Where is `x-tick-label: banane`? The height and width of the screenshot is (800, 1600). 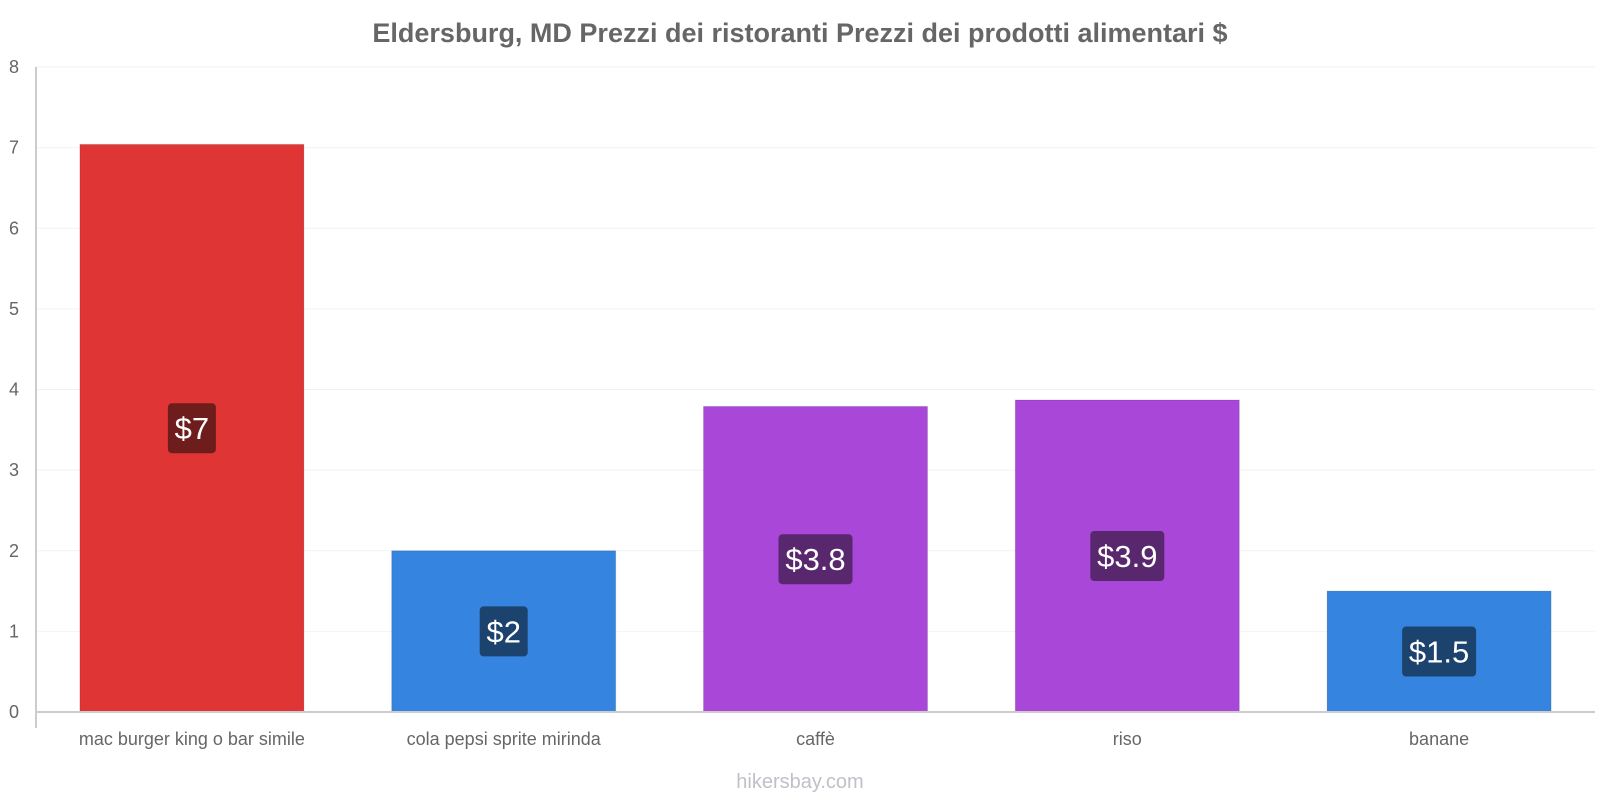 x-tick-label: banane is located at coordinates (1439, 739).